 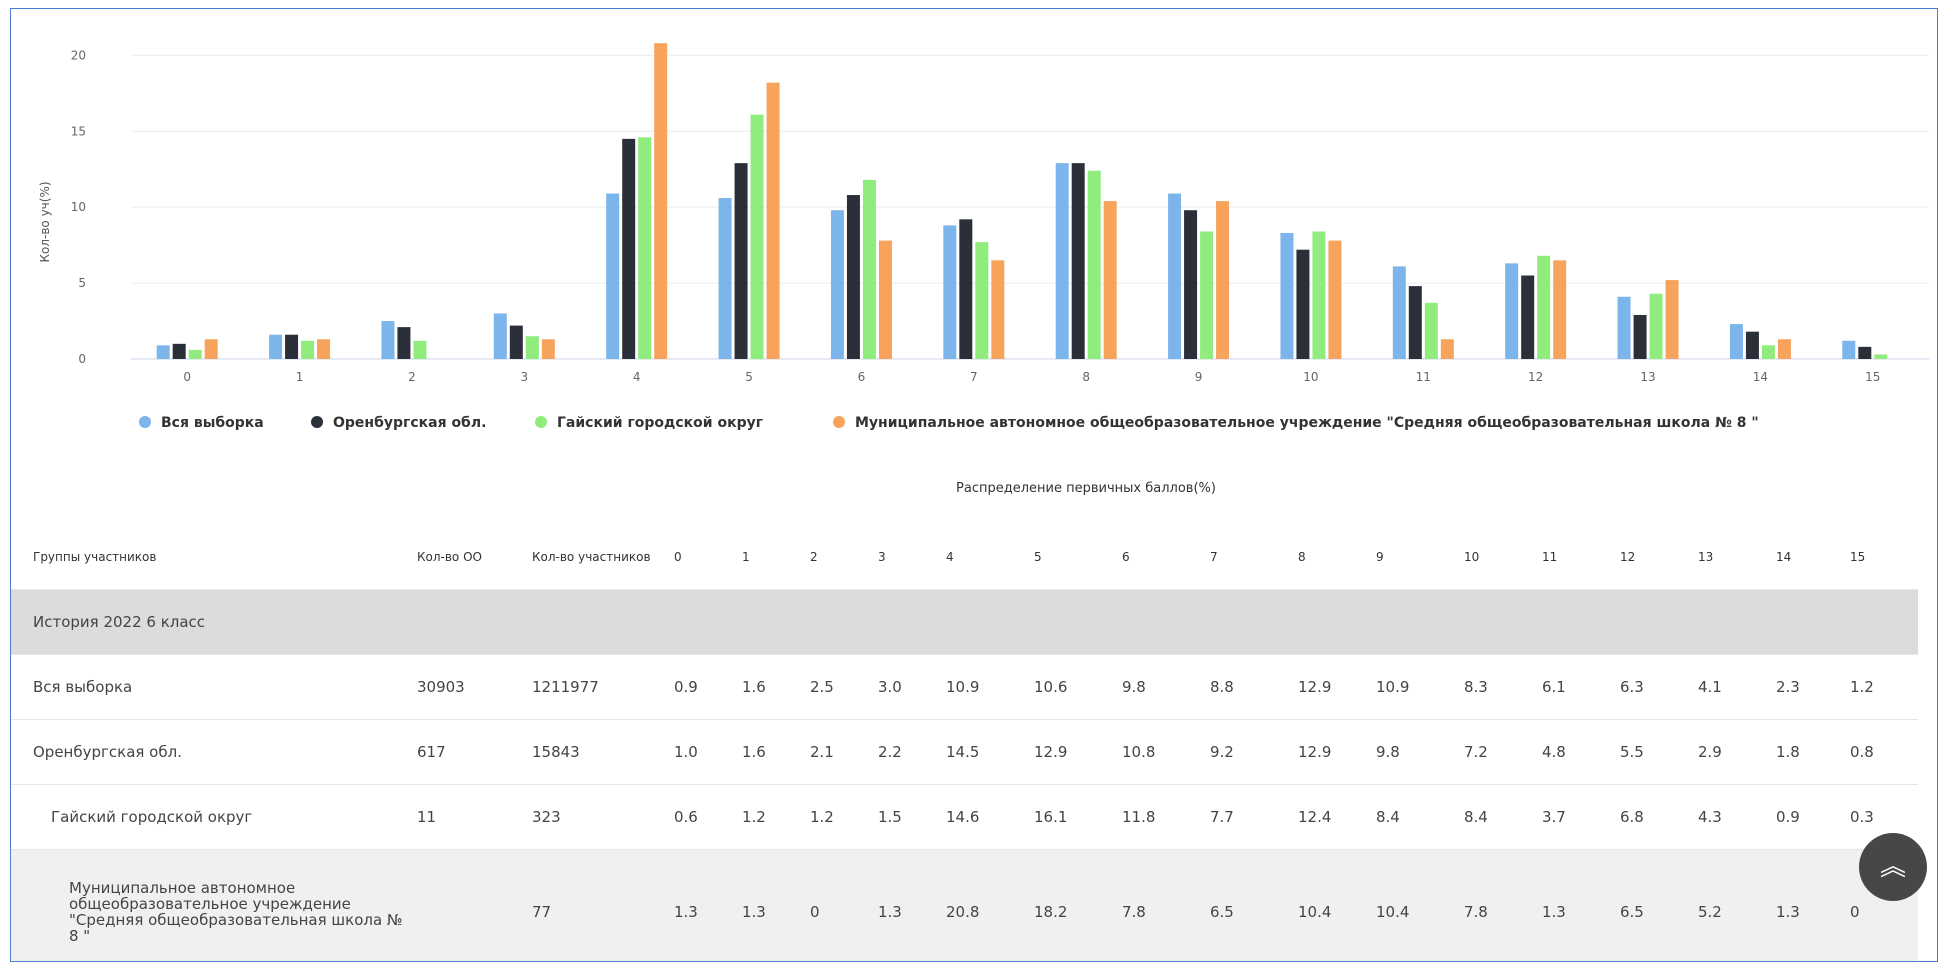 I want to click on header-score: 14, so click(x=1784, y=557).